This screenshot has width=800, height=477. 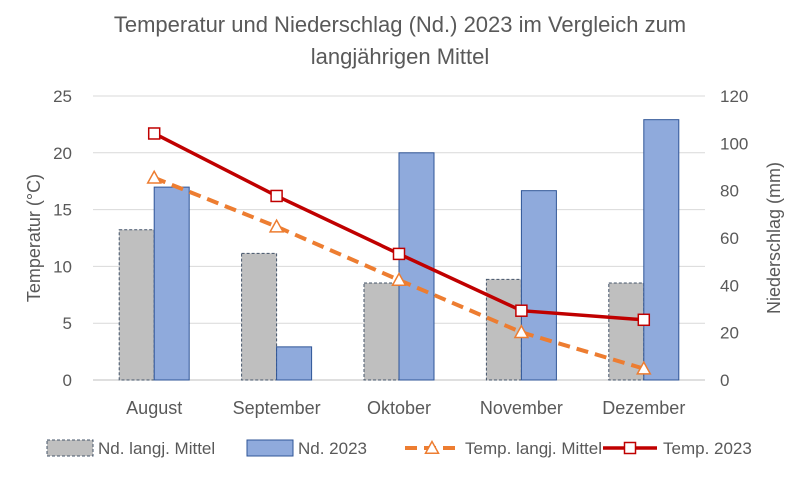 What do you see at coordinates (62, 153) in the screenshot?
I see `left-tick-label: 20` at bounding box center [62, 153].